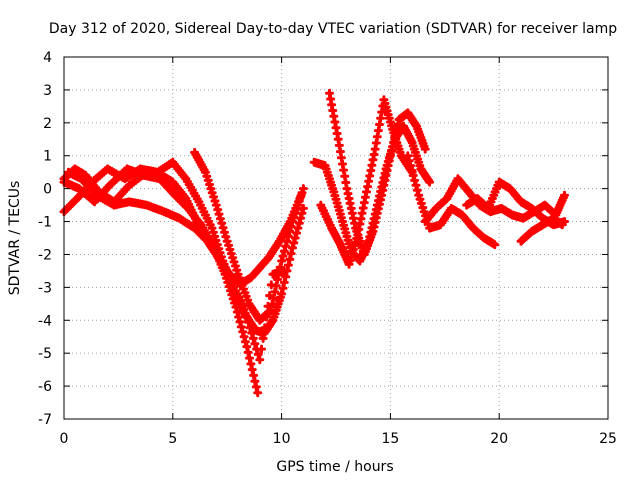  Describe the element at coordinates (45, 288) in the screenshot. I see `y-tick-label: -3` at that location.